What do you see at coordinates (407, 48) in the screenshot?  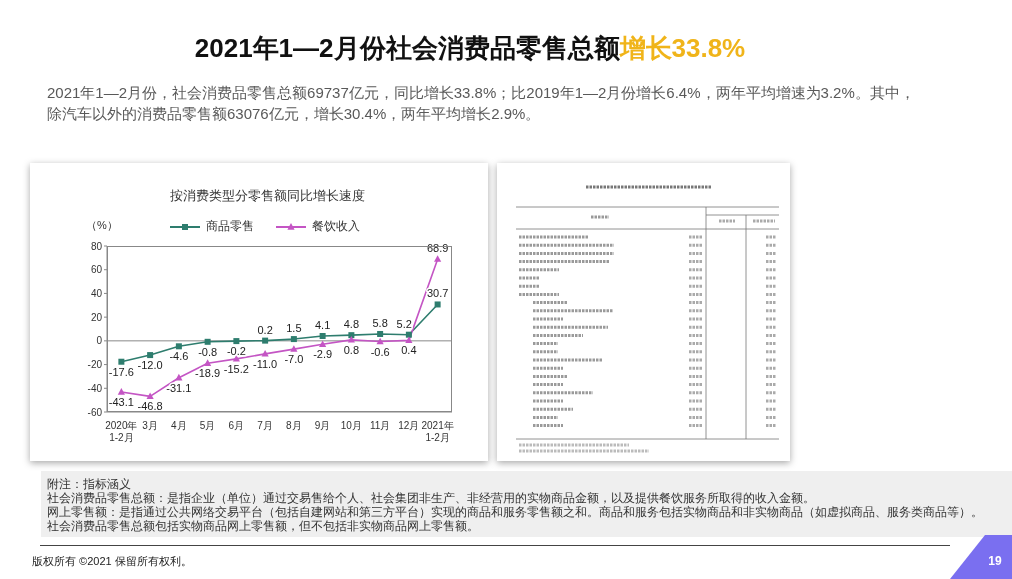 I see `text: 2021年1—2月份社会消费品零售总额` at bounding box center [407, 48].